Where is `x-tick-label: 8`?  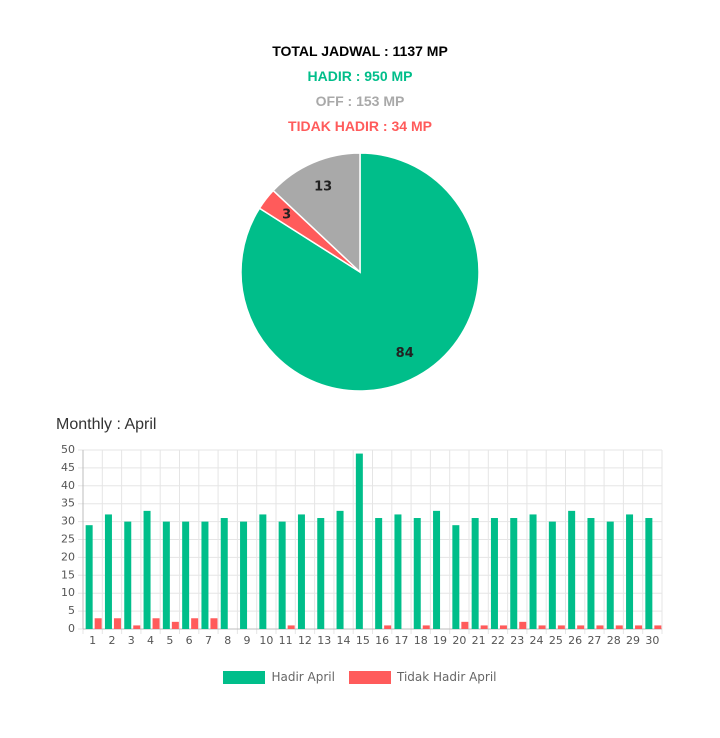
x-tick-label: 8 is located at coordinates (227, 640).